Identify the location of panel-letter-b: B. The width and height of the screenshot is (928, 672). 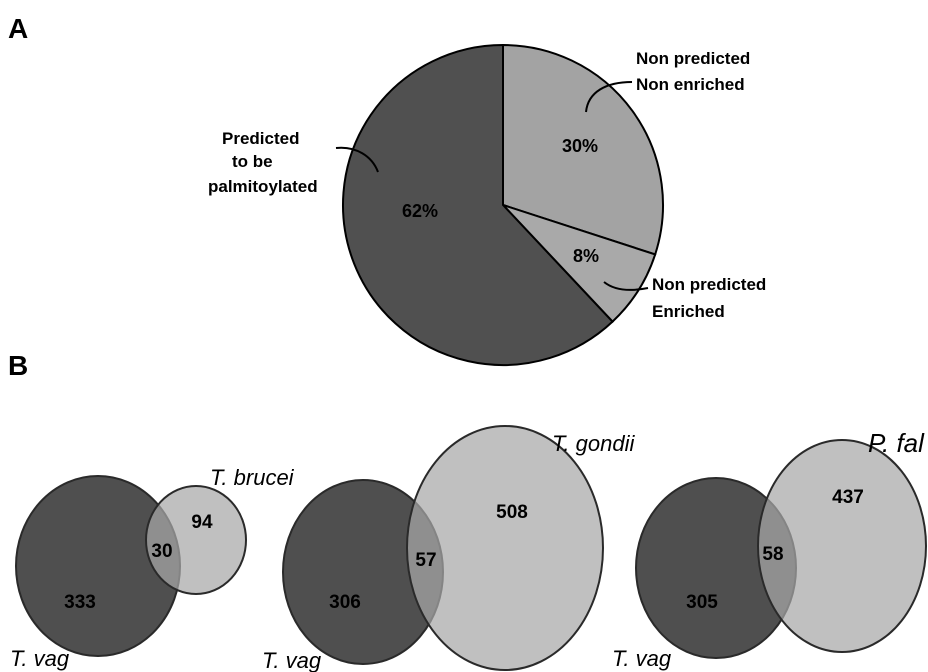
(18, 365).